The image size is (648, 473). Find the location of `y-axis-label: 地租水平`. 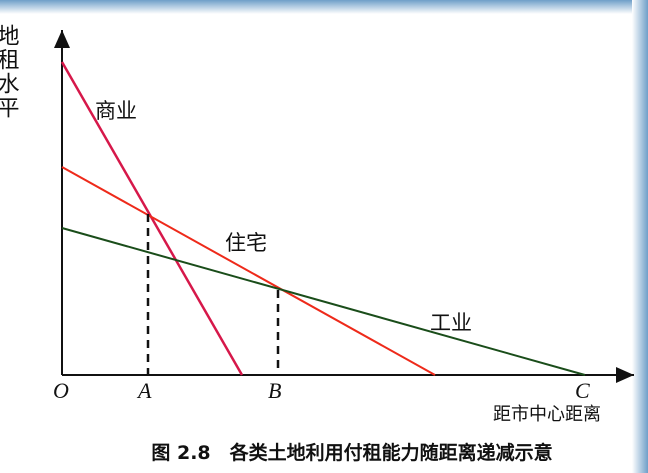

y-axis-label: 地租水平 is located at coordinates (10, 72).